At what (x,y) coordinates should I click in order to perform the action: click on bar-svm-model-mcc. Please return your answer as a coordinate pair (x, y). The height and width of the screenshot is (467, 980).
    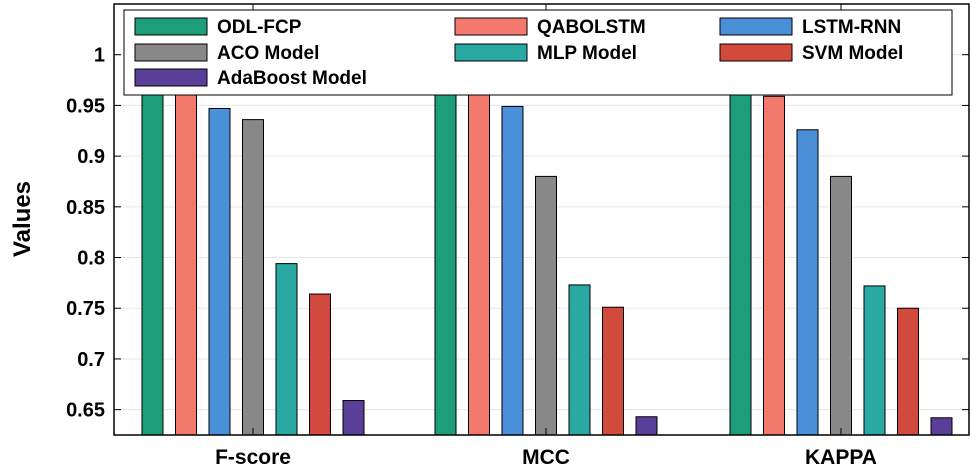
    Looking at the image, I should click on (613, 371).